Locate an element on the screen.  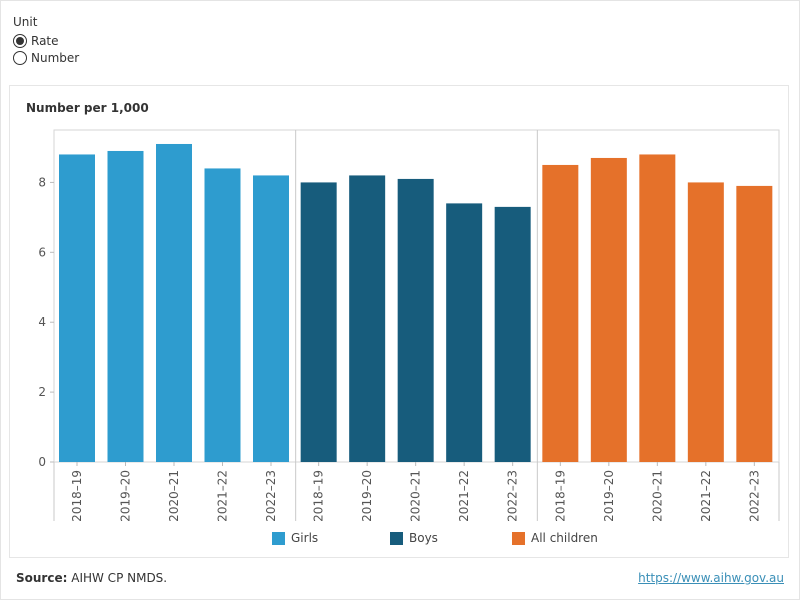
y-tick-label-6: 6 is located at coordinates (42, 252).